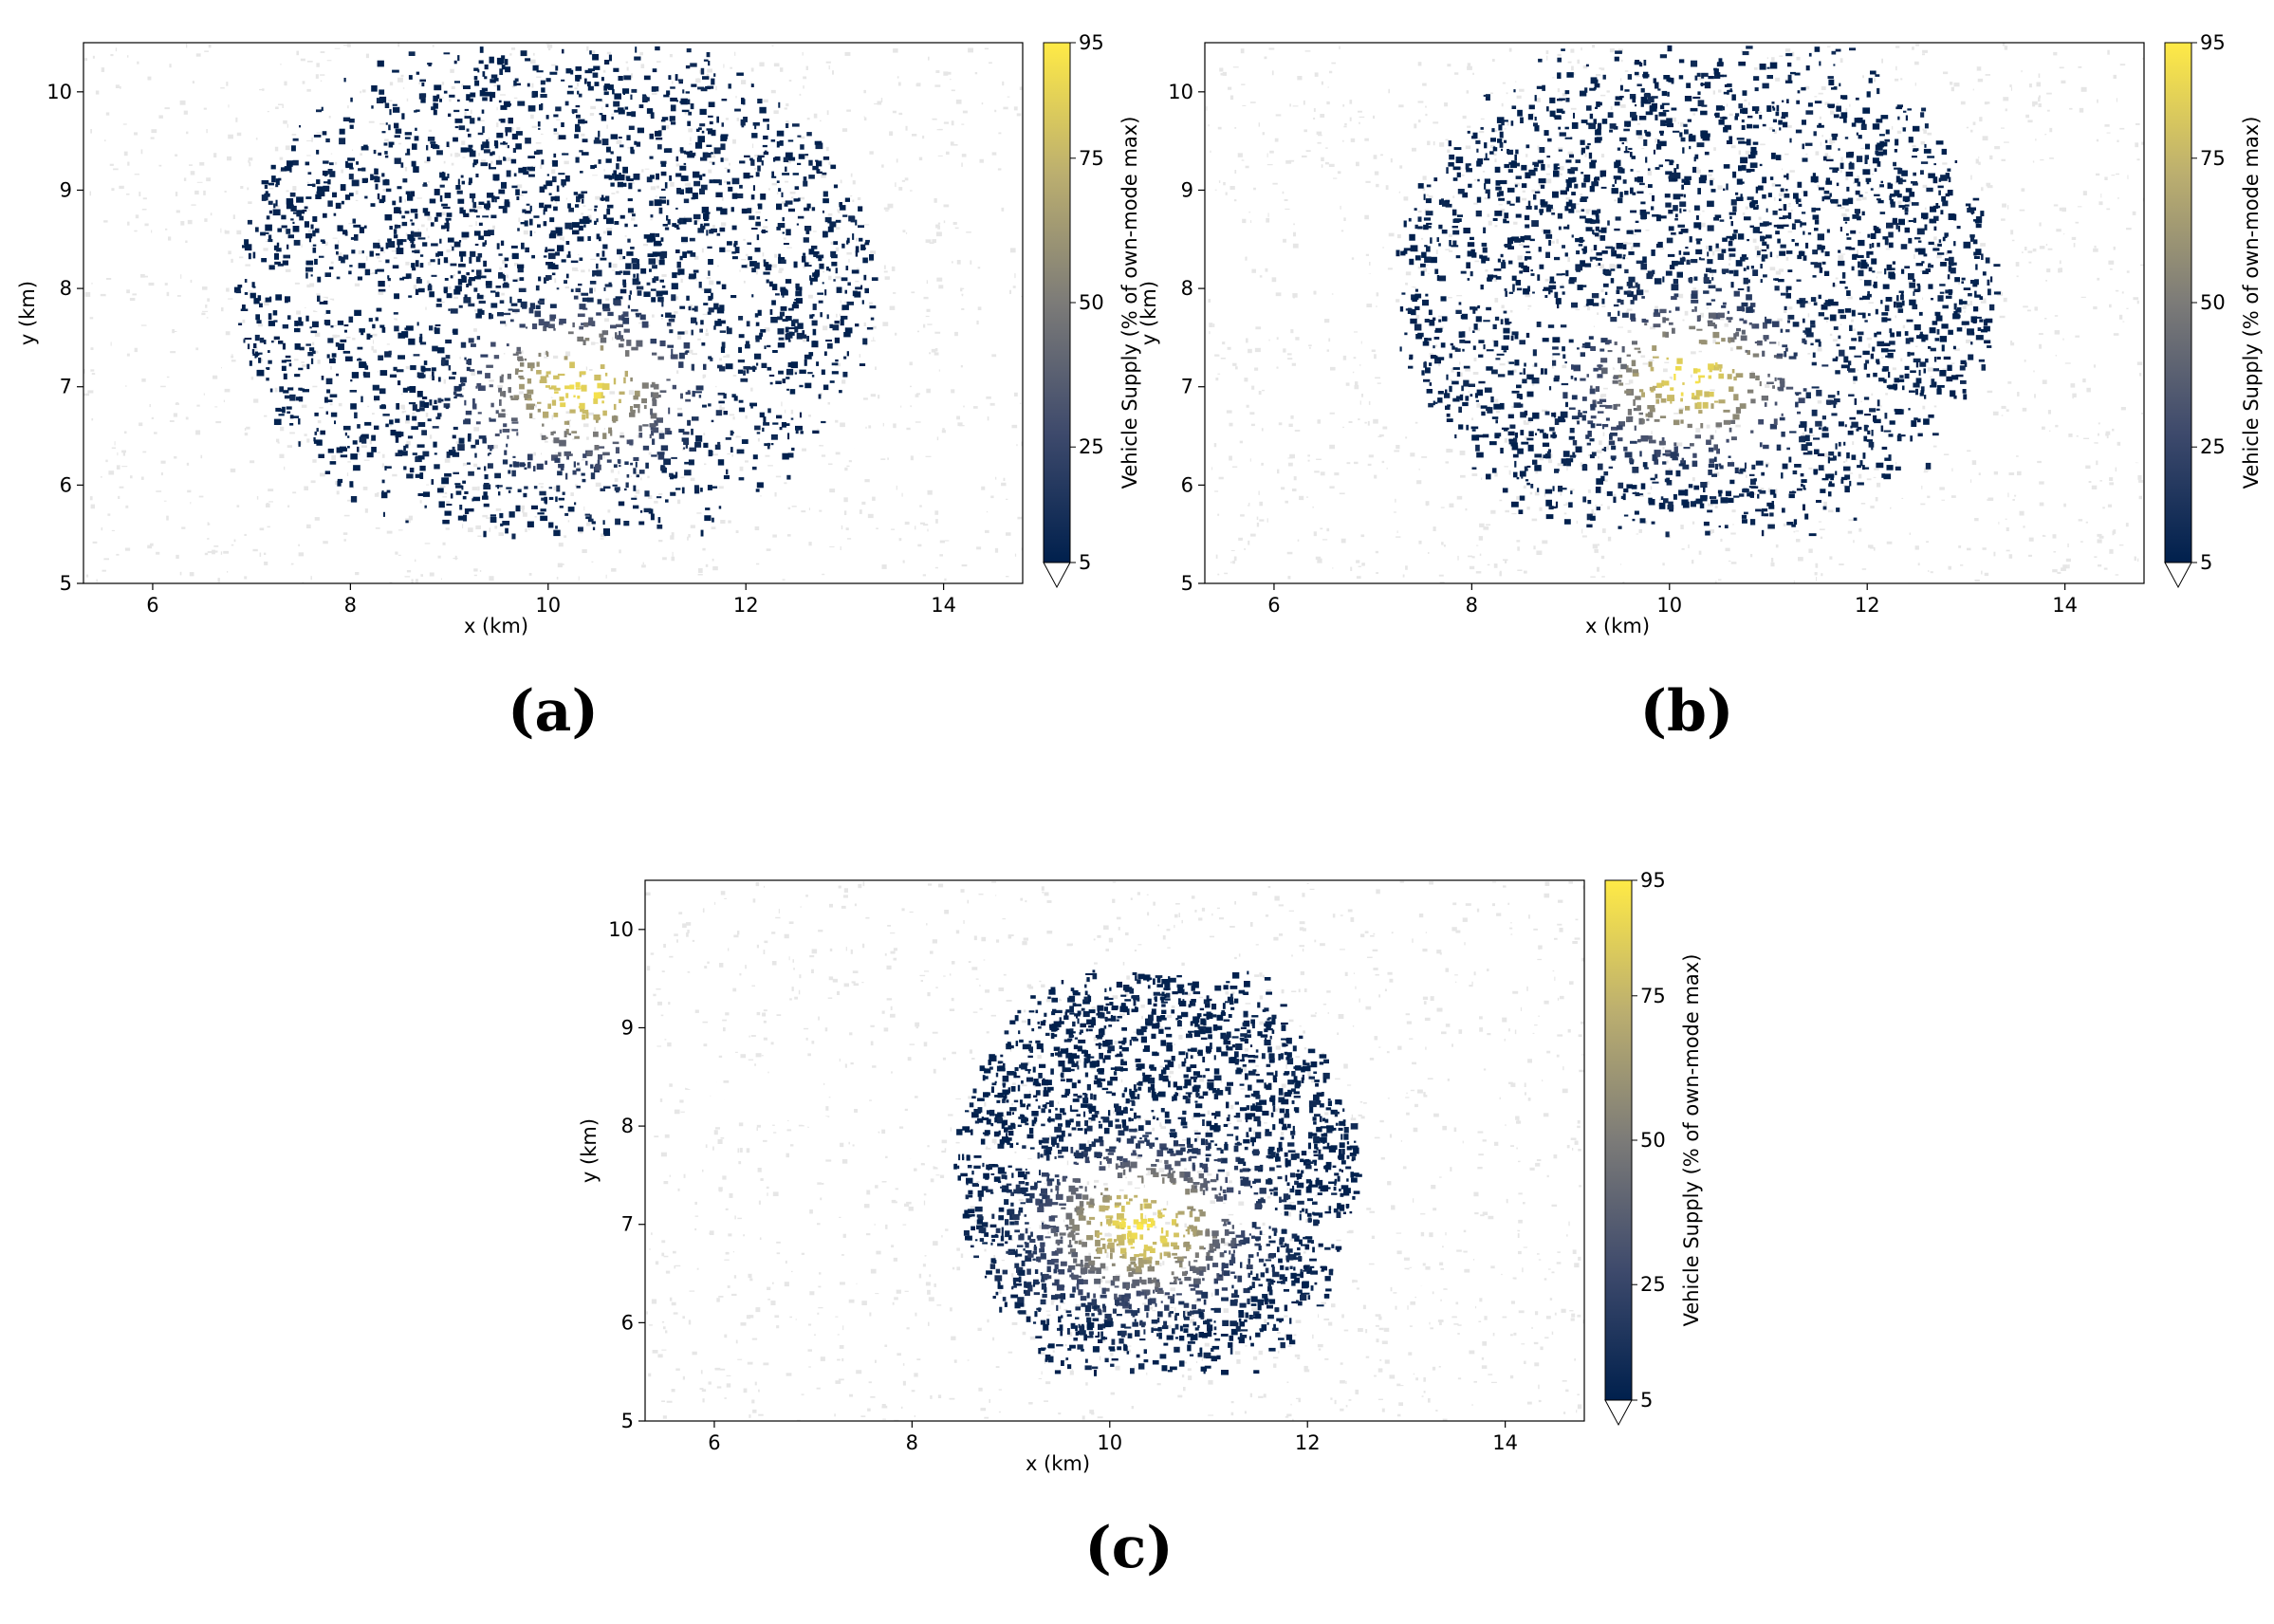  What do you see at coordinates (1674, 313) in the screenshot?
I see `plot-frame` at bounding box center [1674, 313].